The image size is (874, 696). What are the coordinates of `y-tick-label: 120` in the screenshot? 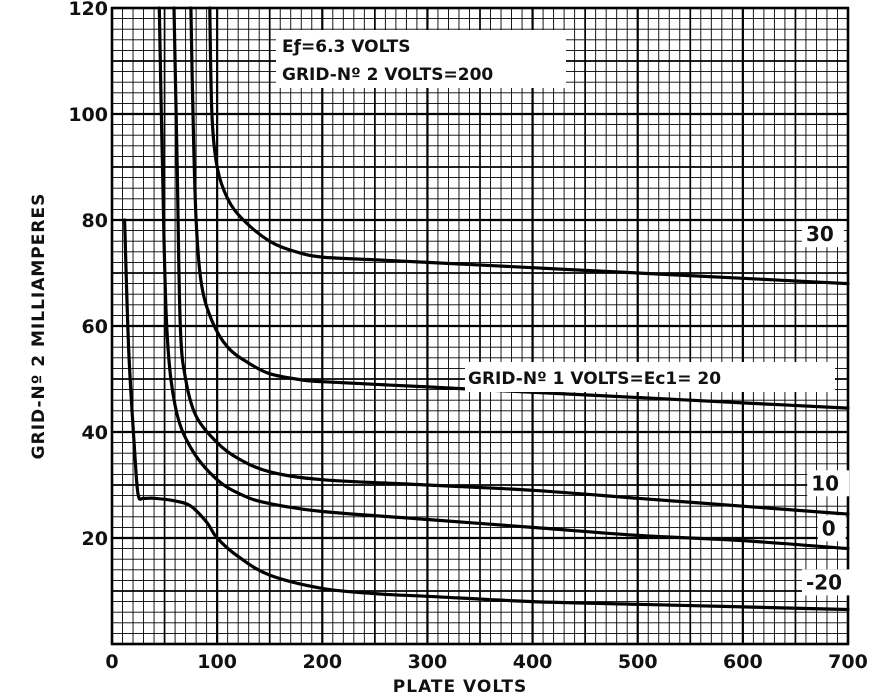 It's located at (88, 10).